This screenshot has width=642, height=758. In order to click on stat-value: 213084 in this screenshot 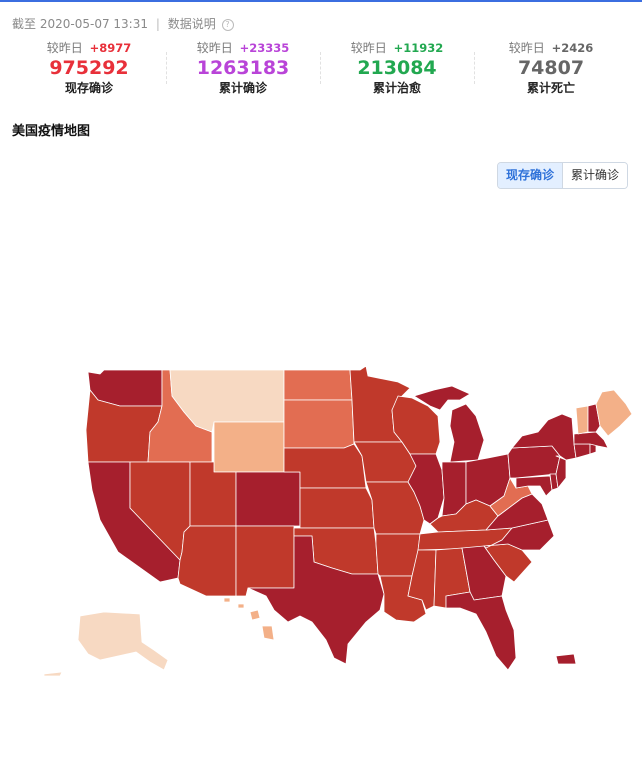, I will do `click(397, 68)`.